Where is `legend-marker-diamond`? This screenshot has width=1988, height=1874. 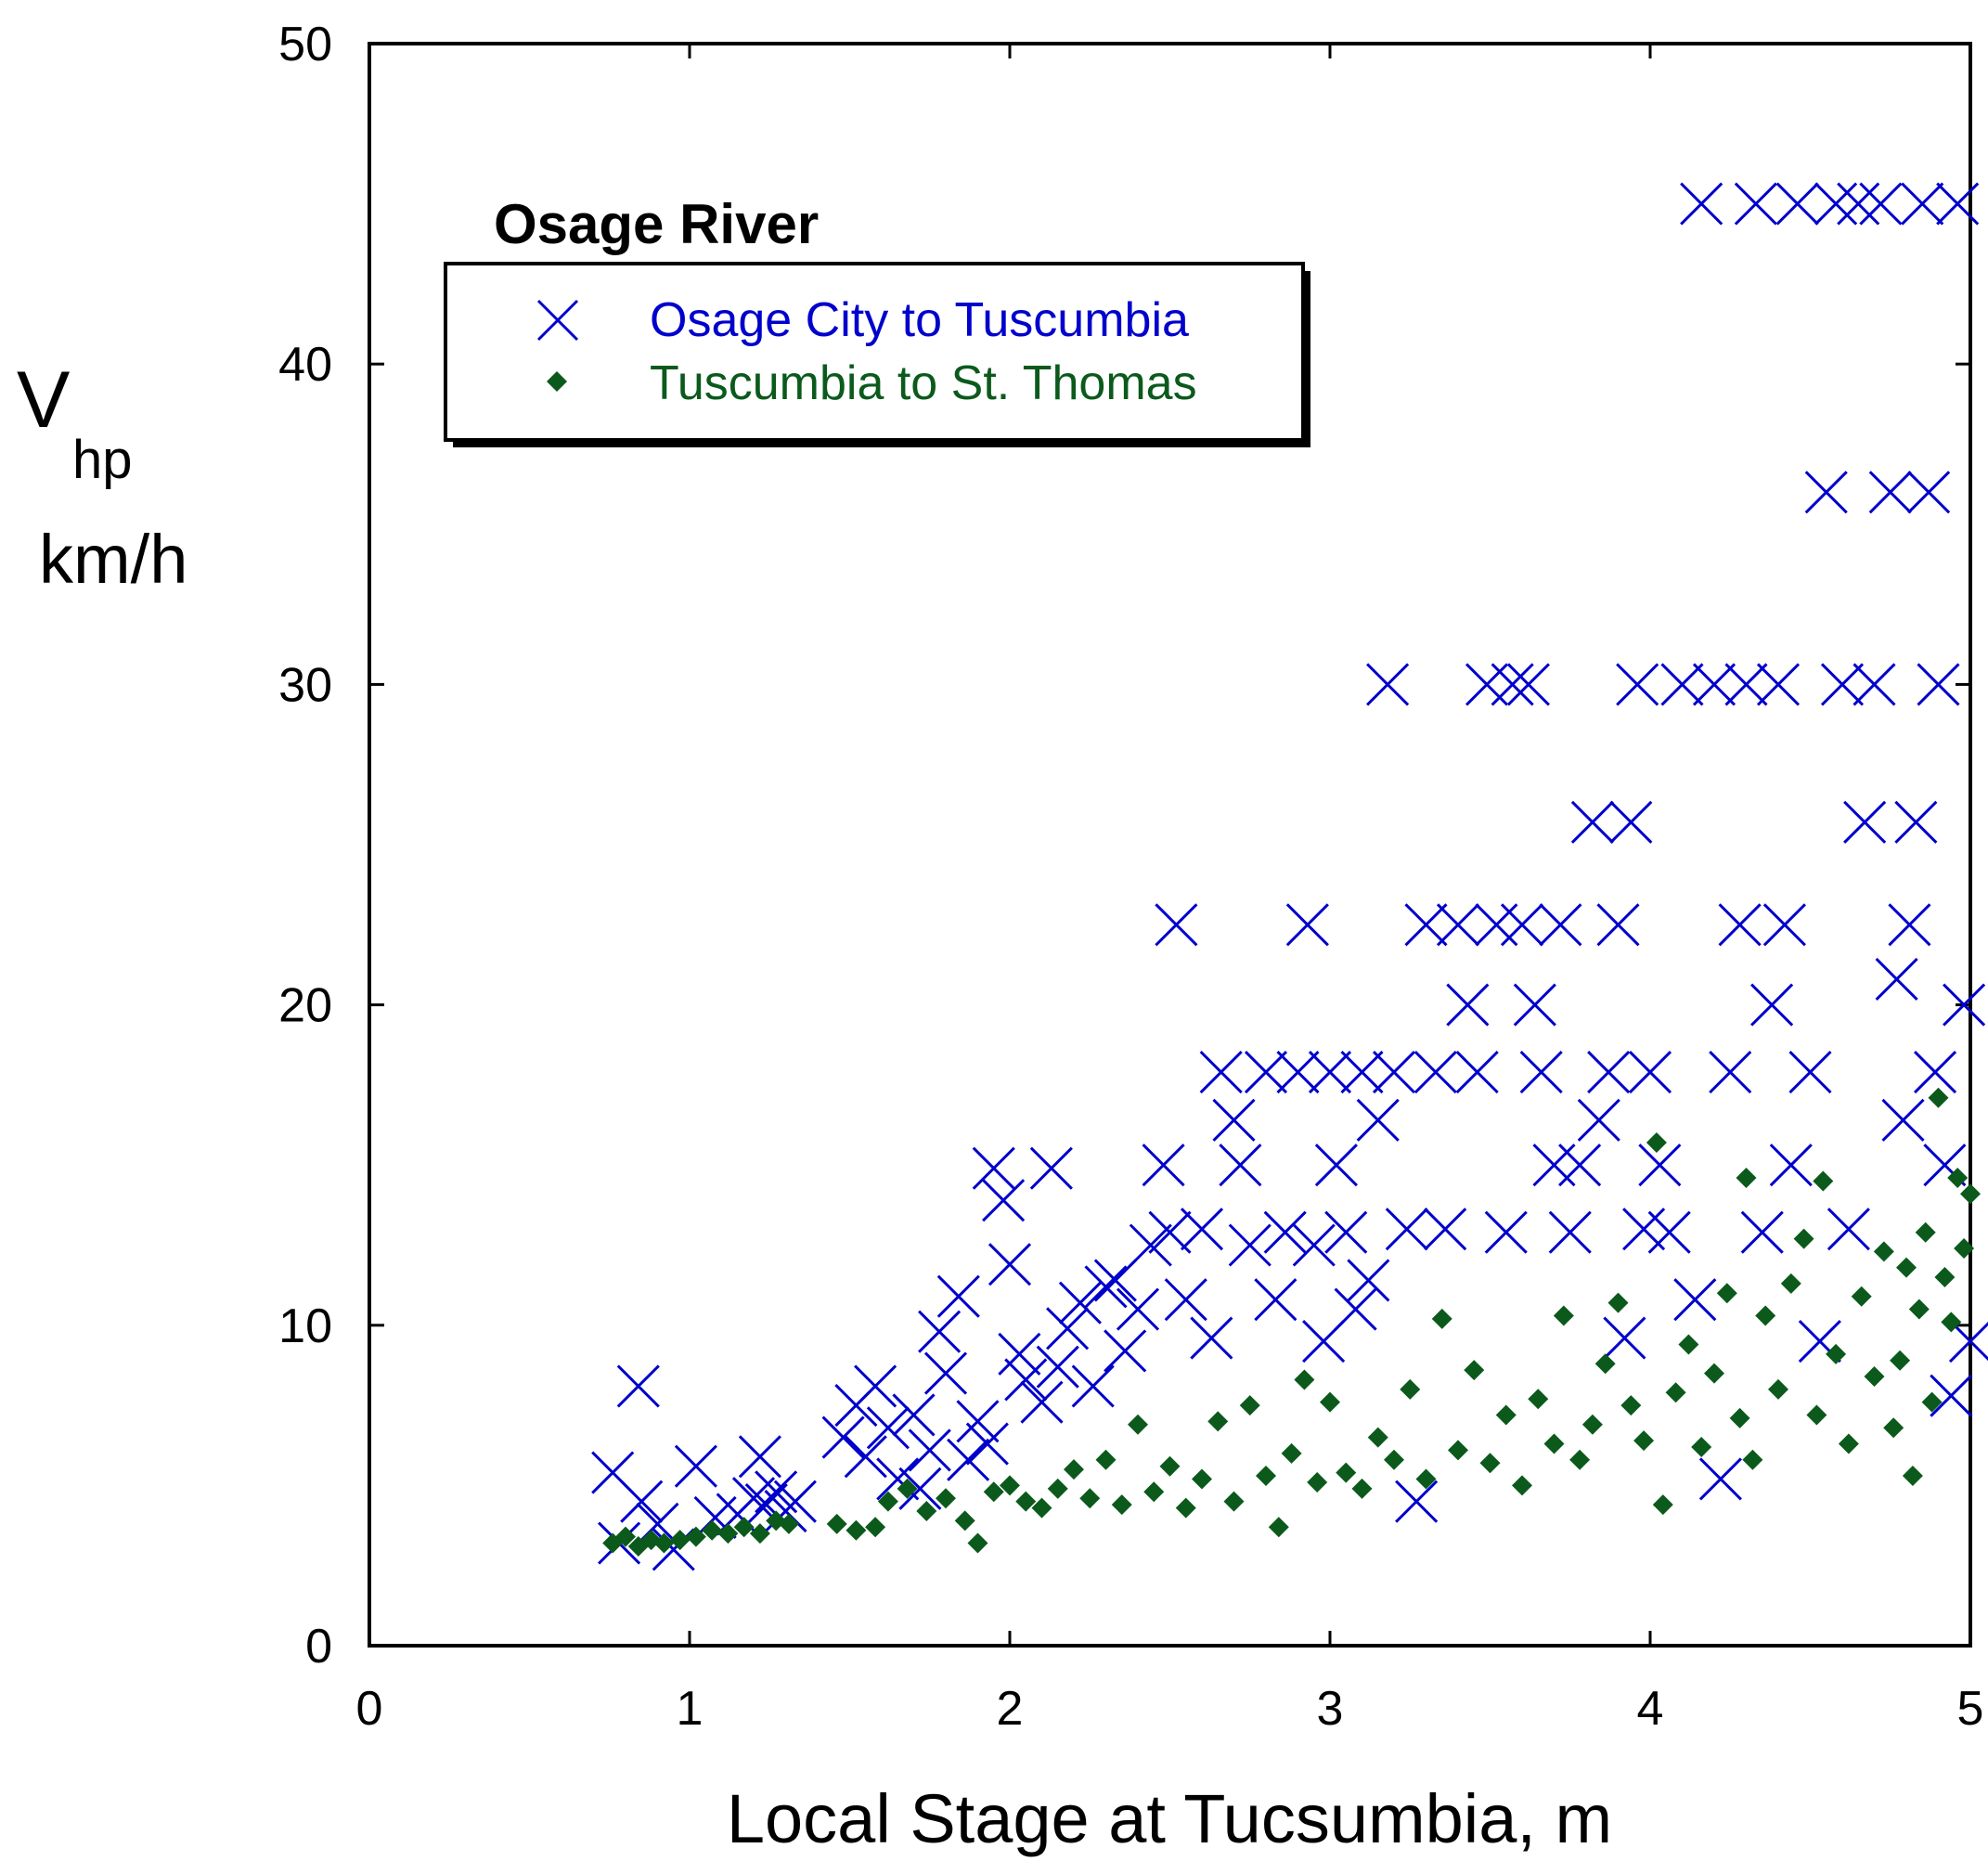 legend-marker-diamond is located at coordinates (557, 382).